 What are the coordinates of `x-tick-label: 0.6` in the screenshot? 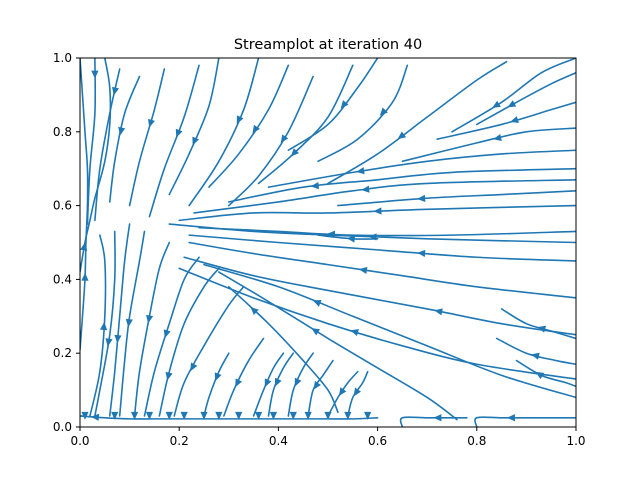 It's located at (377, 441).